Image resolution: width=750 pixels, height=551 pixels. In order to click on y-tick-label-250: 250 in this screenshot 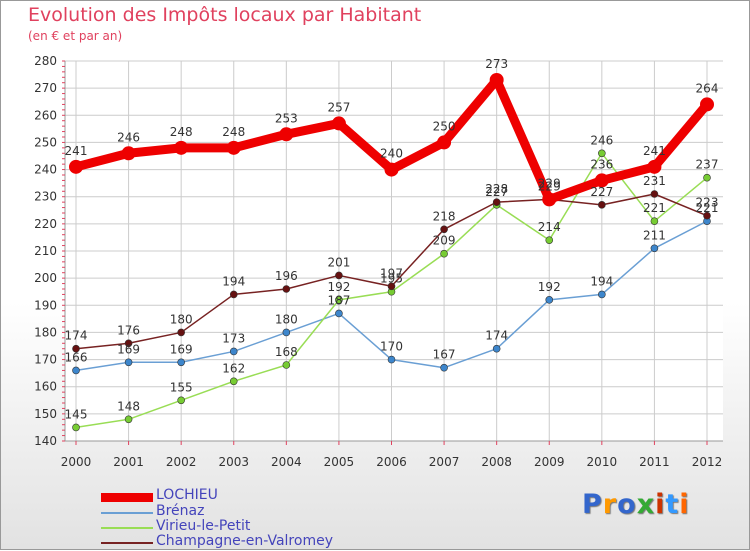, I will do `click(45, 142)`.